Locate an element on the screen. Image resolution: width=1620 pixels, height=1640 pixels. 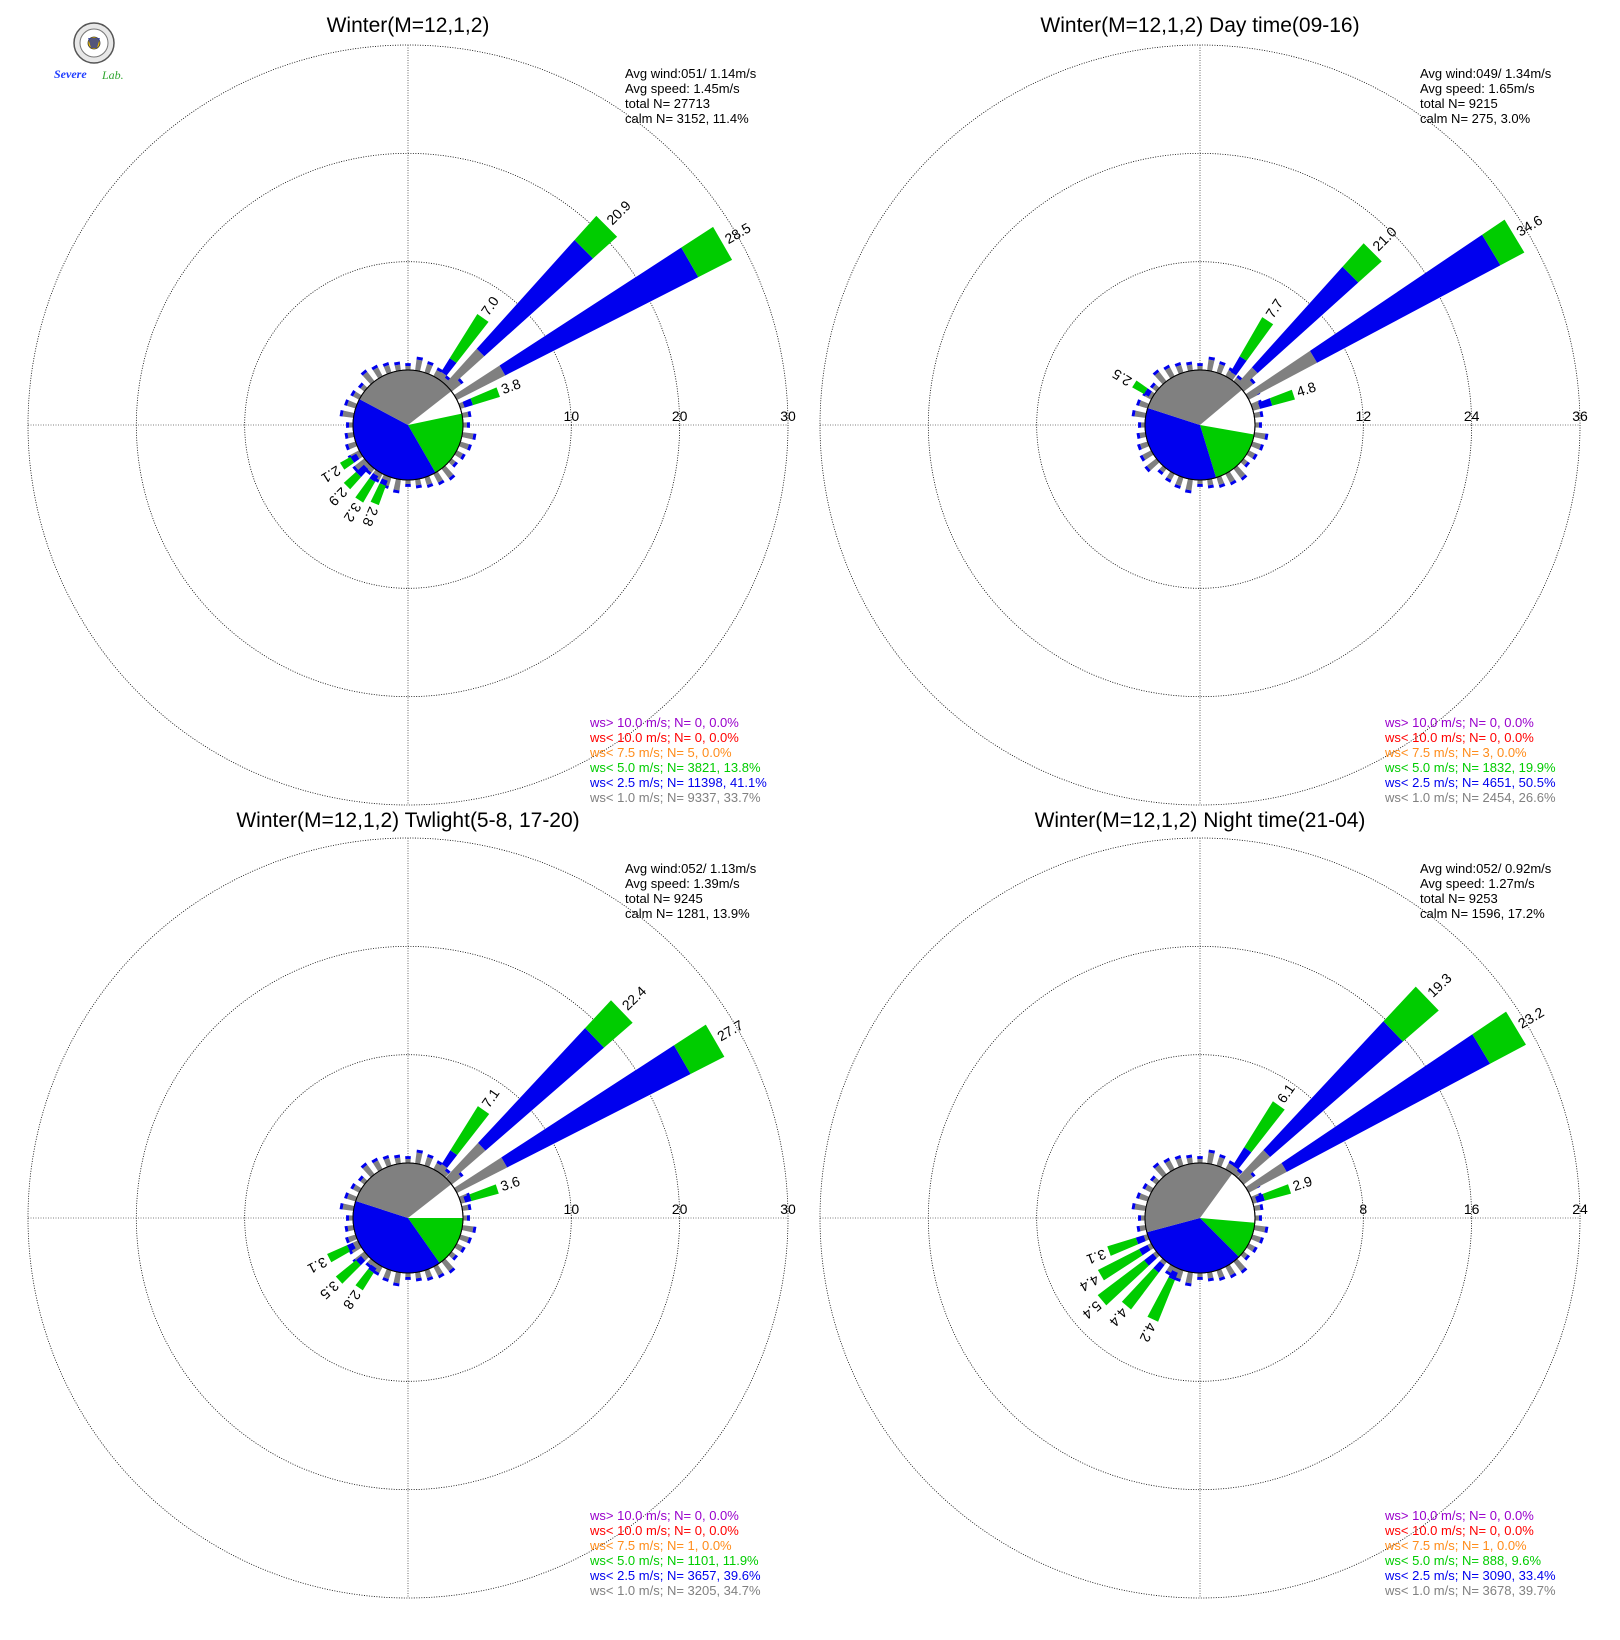
stats-line: calm N= 275, 3.0% is located at coordinates (1475, 118).